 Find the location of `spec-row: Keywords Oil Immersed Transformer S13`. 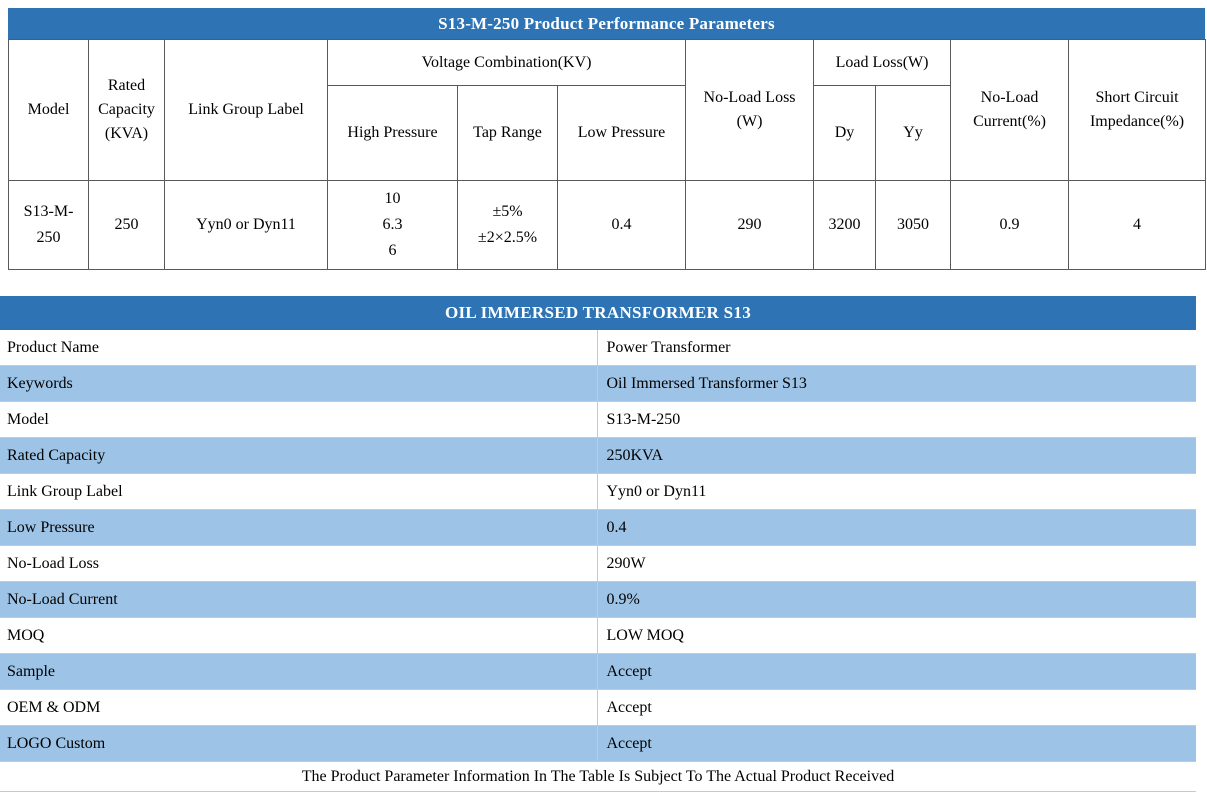

spec-row: Keywords Oil Immersed Transformer S13 is located at coordinates (598, 383).